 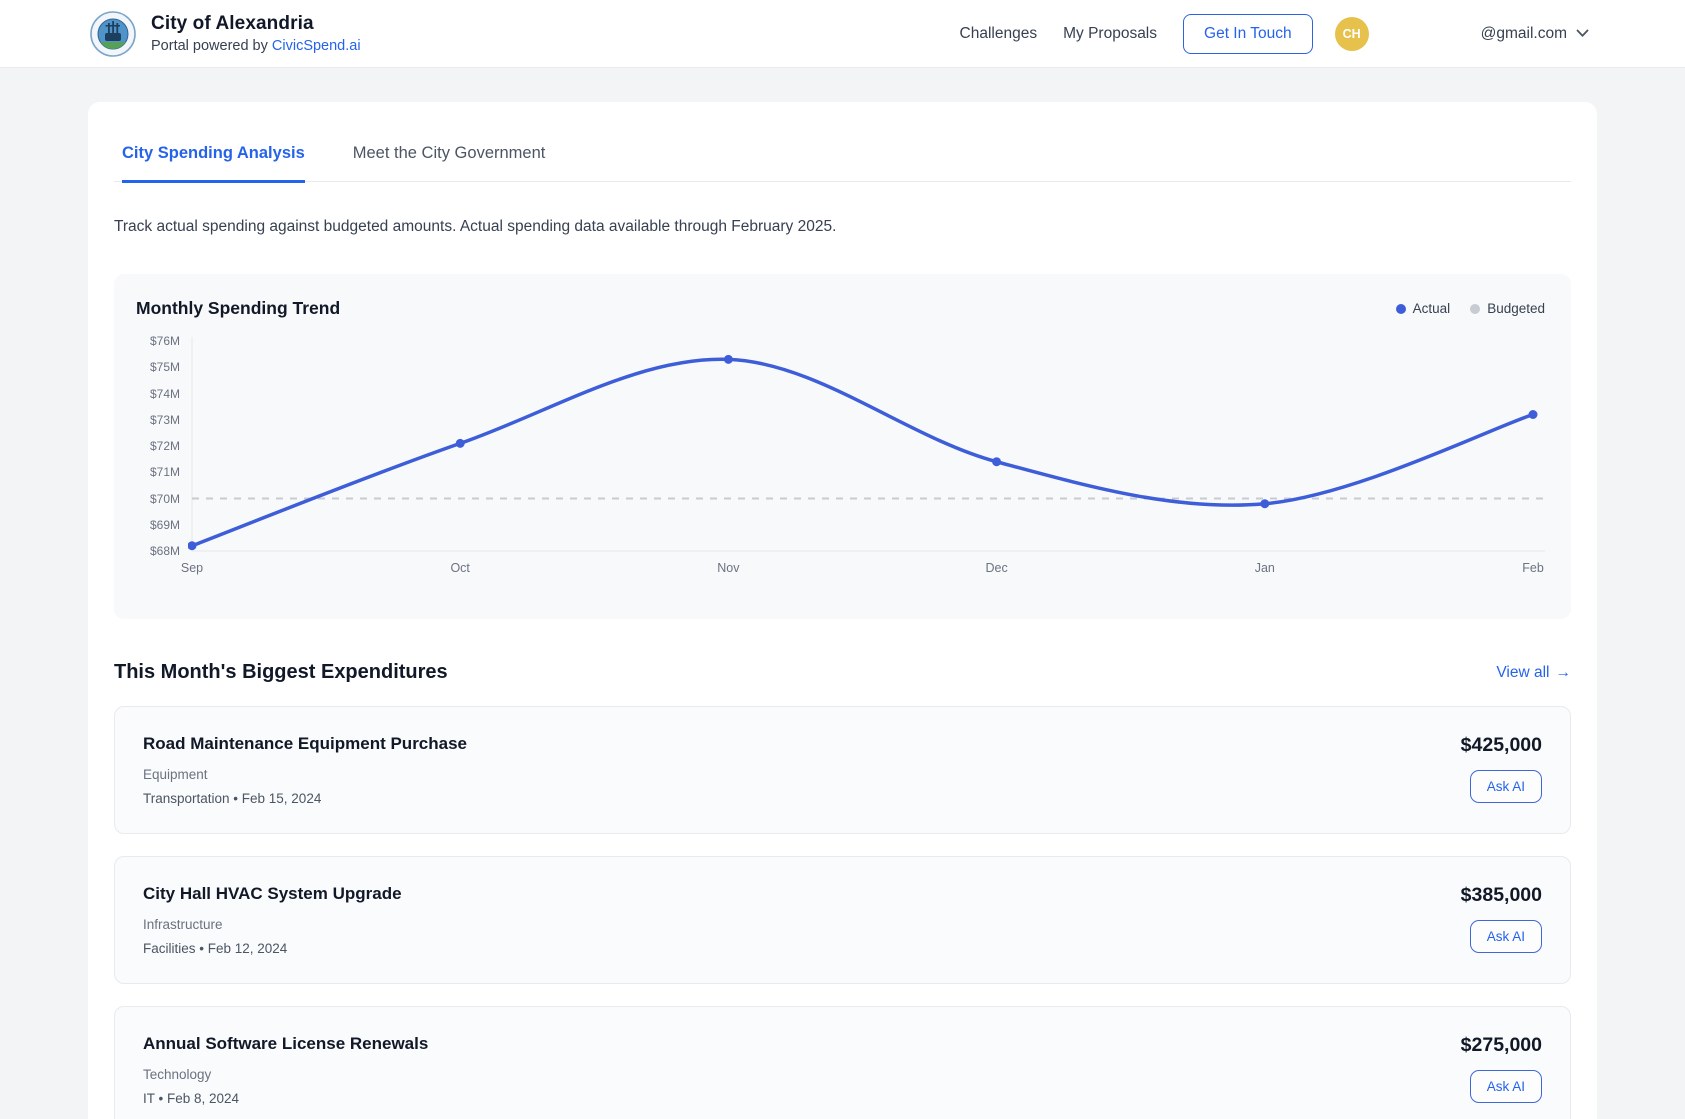 What do you see at coordinates (862, 452) in the screenshot?
I see `actual-line` at bounding box center [862, 452].